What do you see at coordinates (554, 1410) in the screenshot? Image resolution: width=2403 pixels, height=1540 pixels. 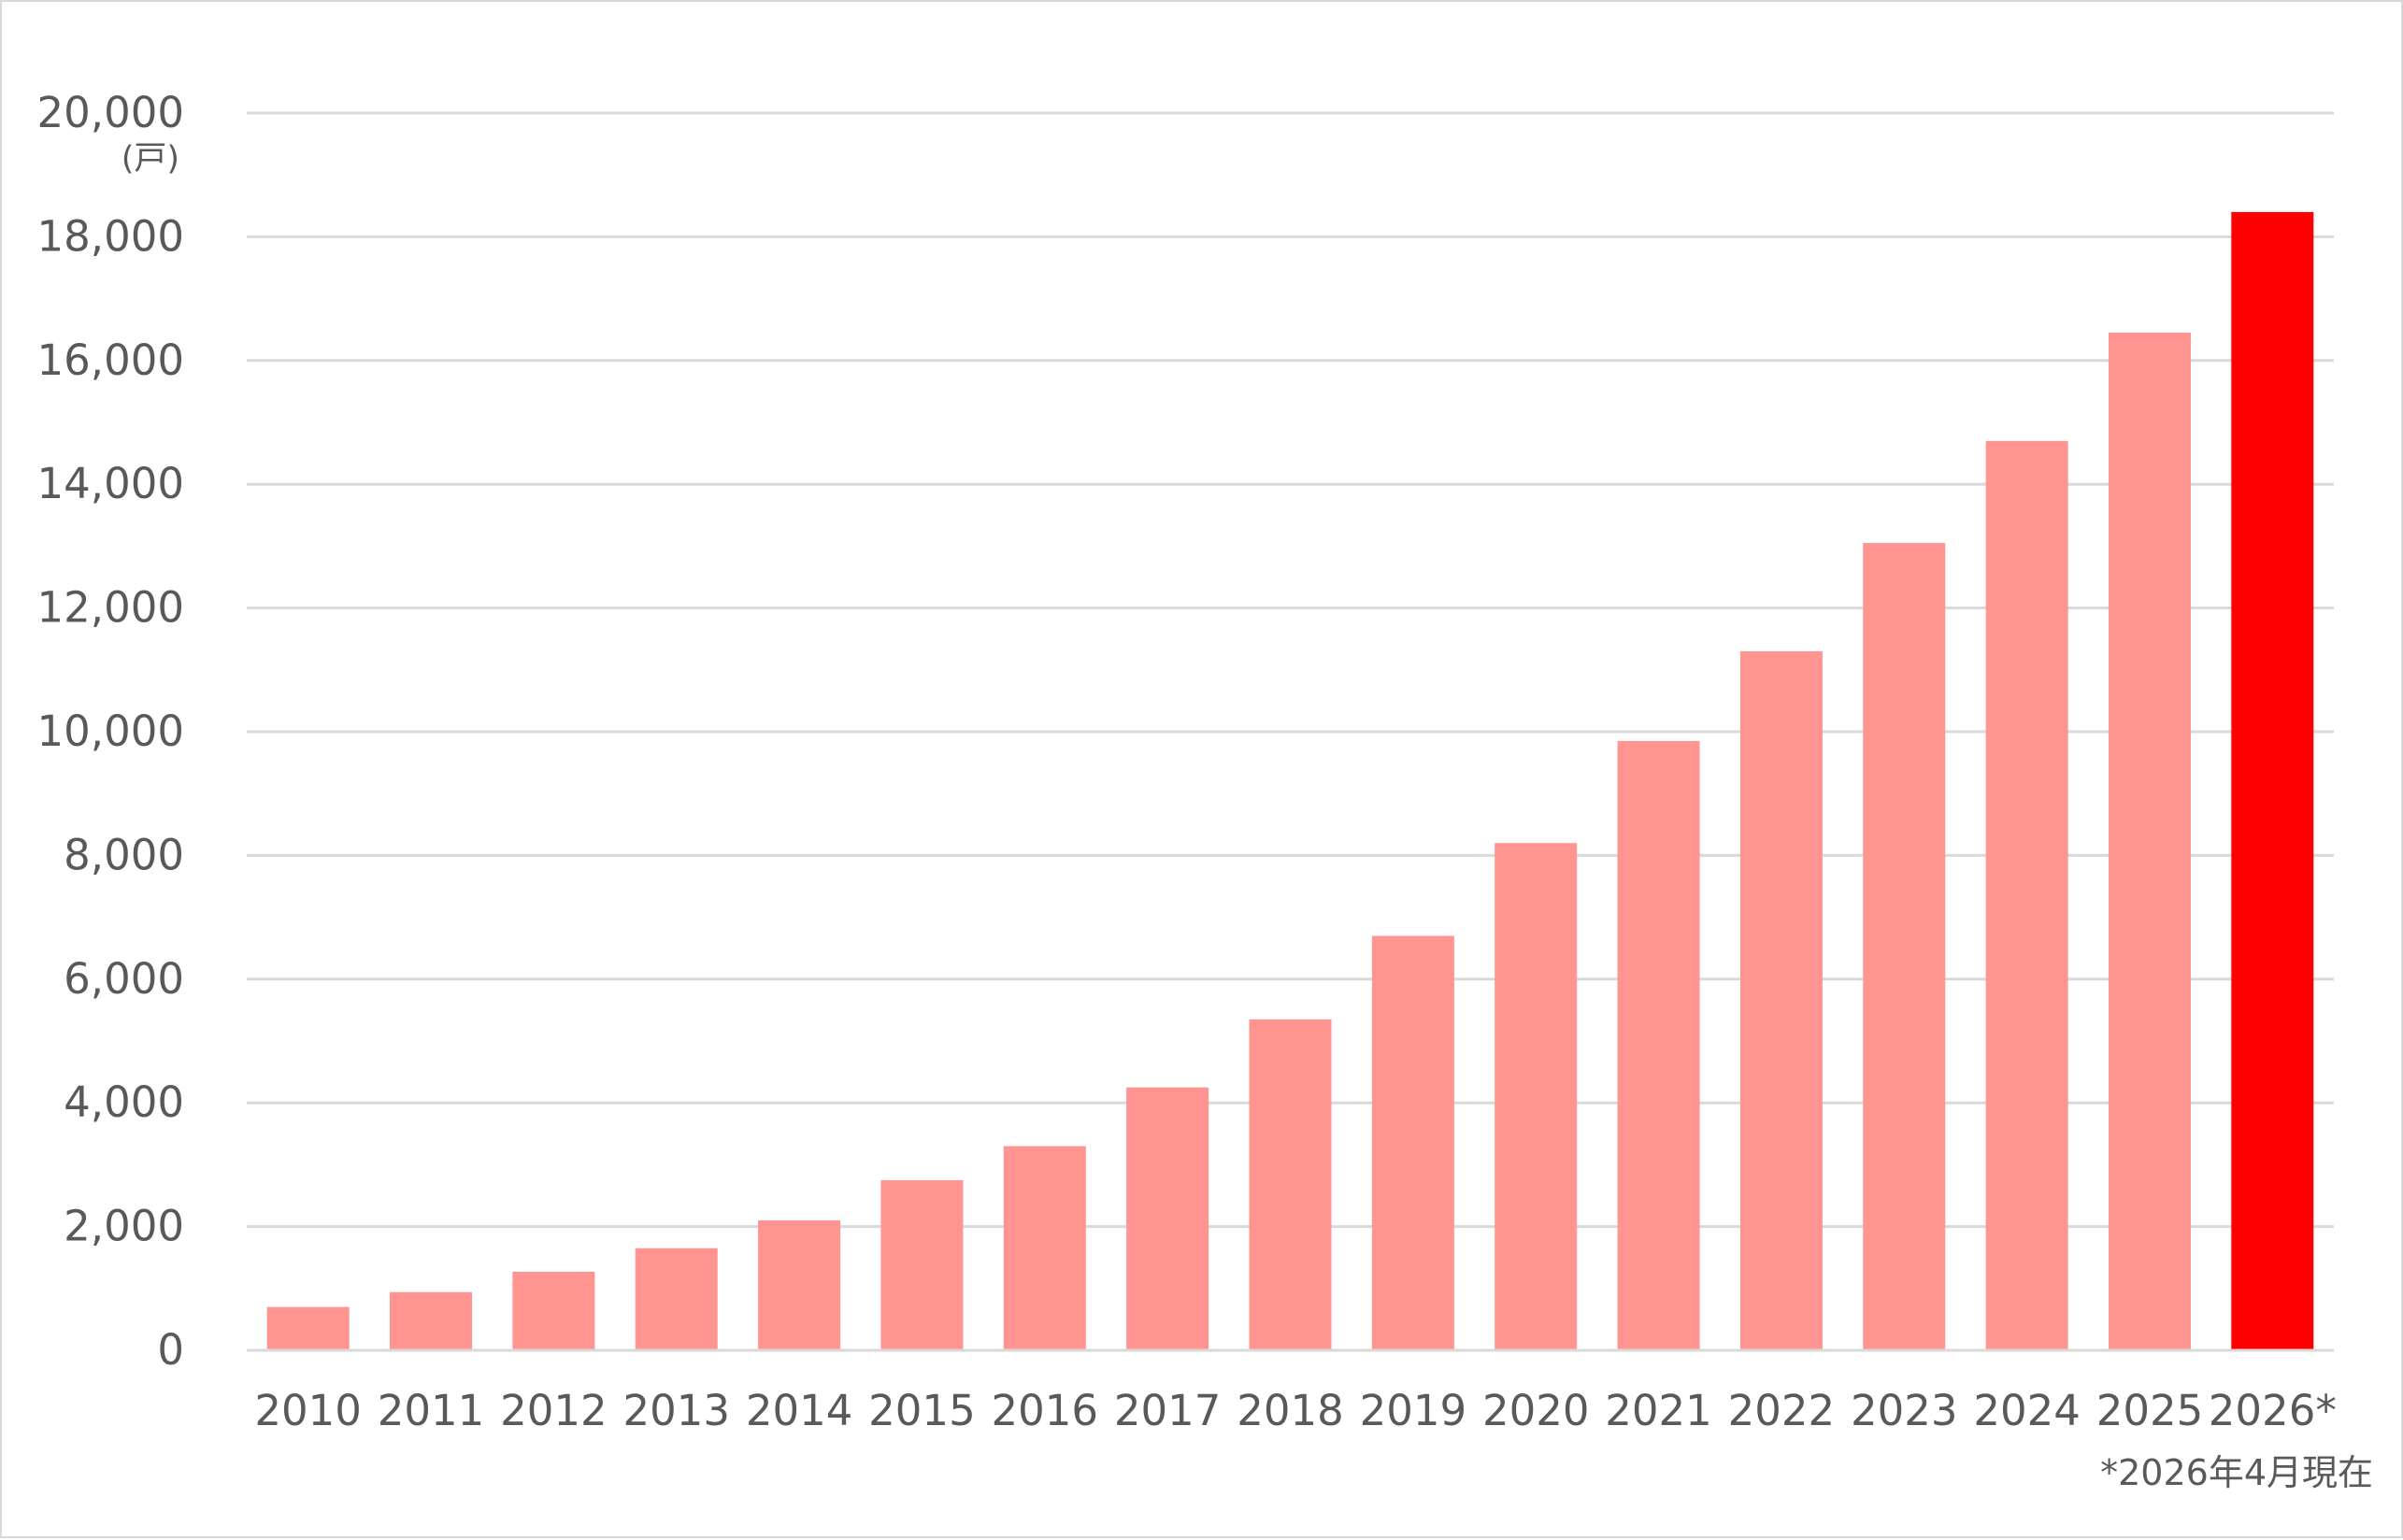 I see `x-tick-label: 2012` at bounding box center [554, 1410].